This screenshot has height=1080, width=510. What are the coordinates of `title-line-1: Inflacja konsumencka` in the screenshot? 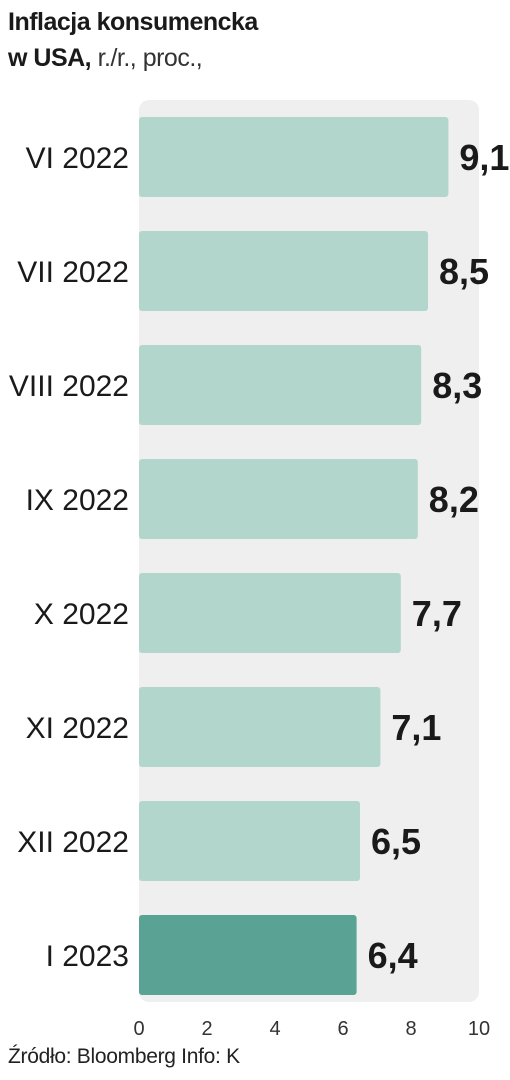 It's located at (133, 22).